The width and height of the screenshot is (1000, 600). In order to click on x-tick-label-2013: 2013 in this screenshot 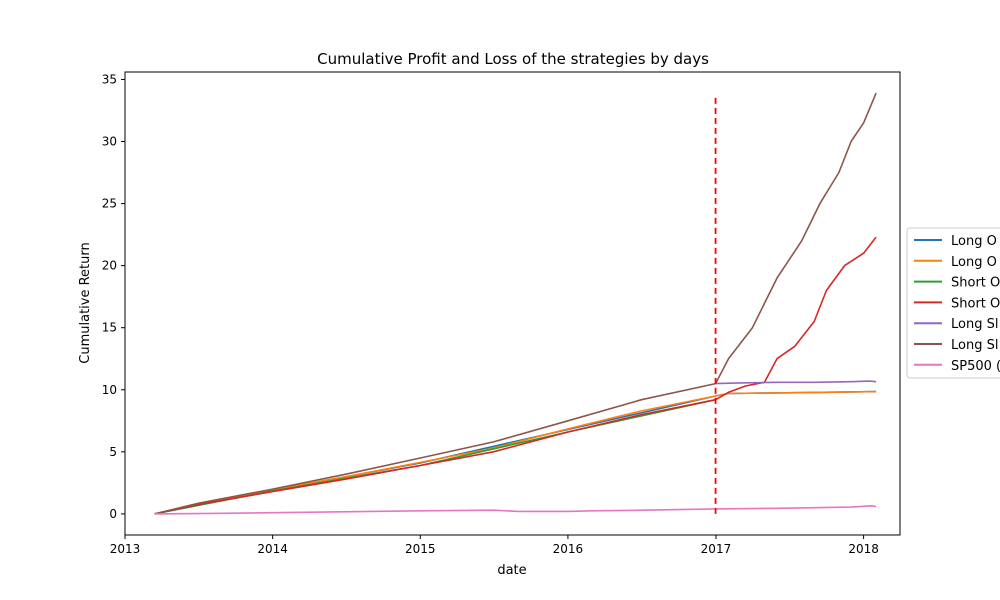, I will do `click(125, 549)`.